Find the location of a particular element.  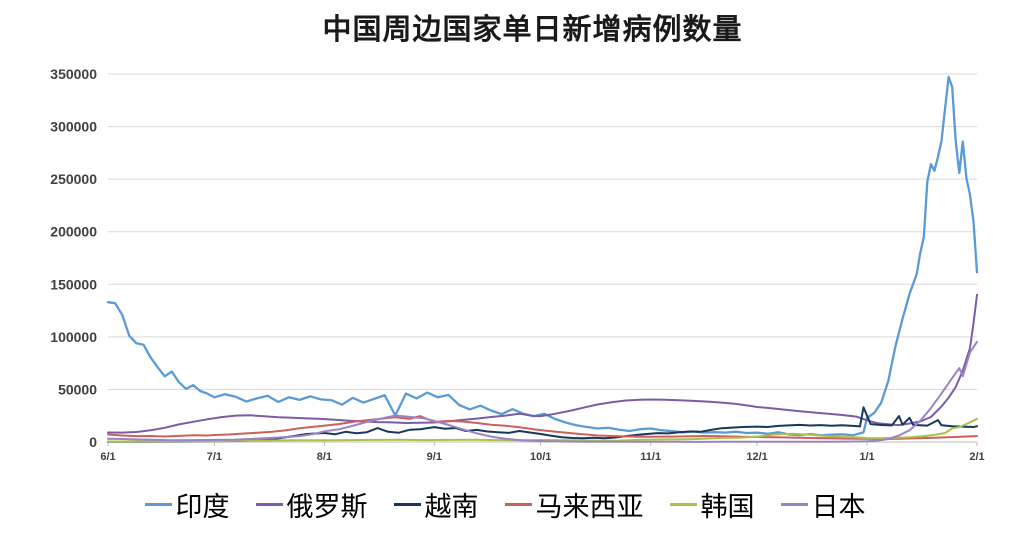

y-tick-label: 150000 is located at coordinates (73, 284).